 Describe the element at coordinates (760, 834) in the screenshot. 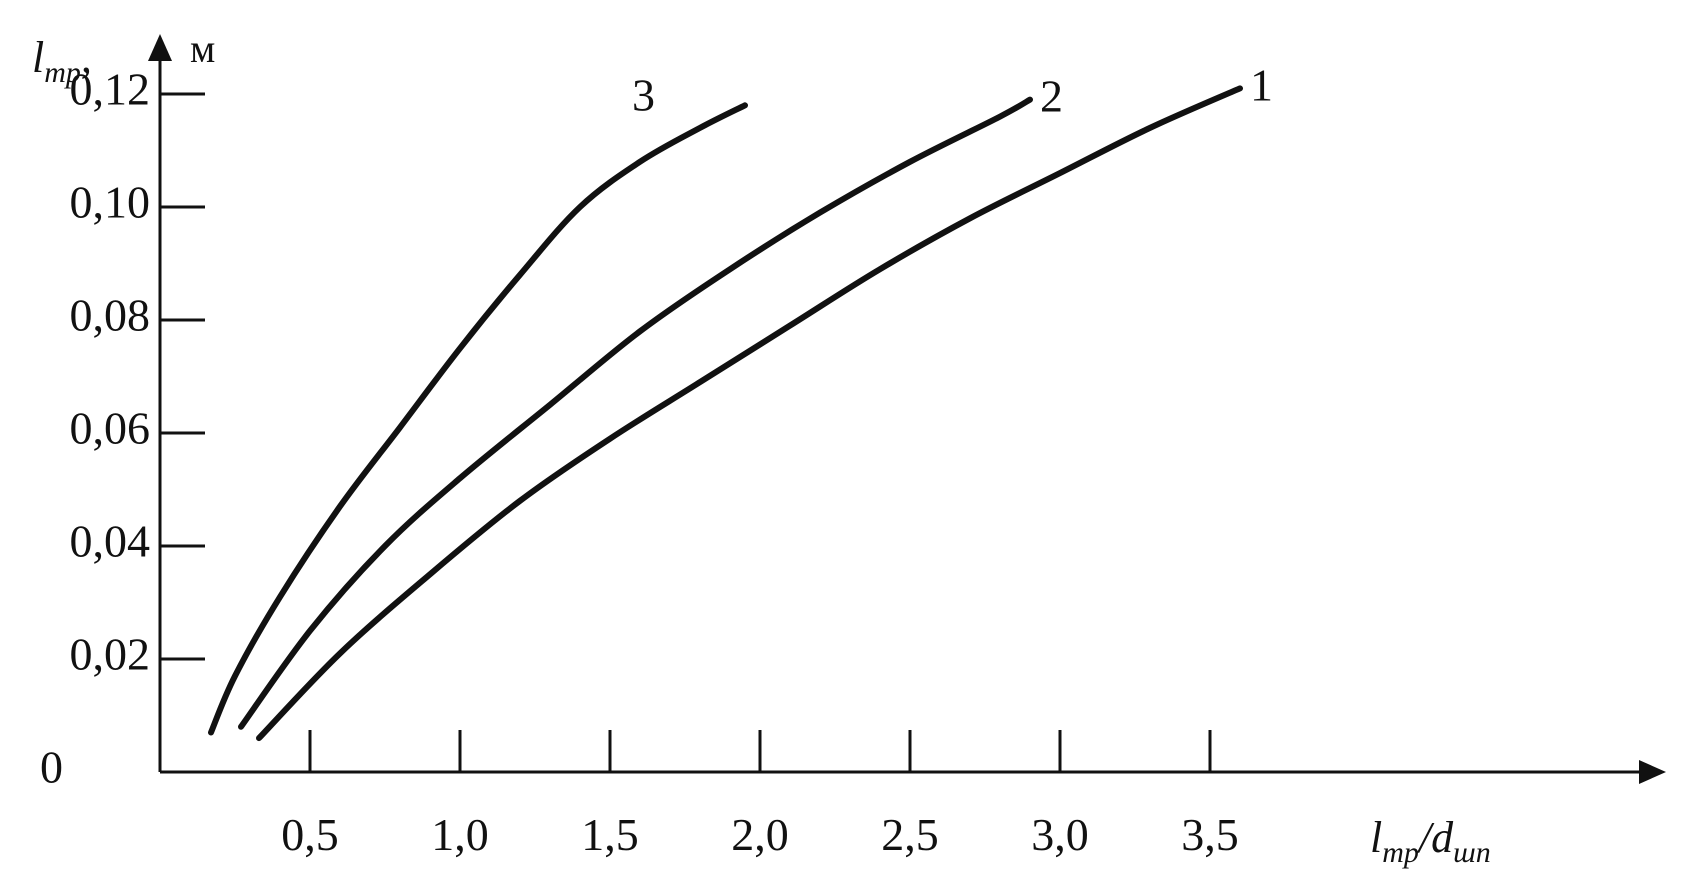

I see `x-tick-label: 2,0` at that location.